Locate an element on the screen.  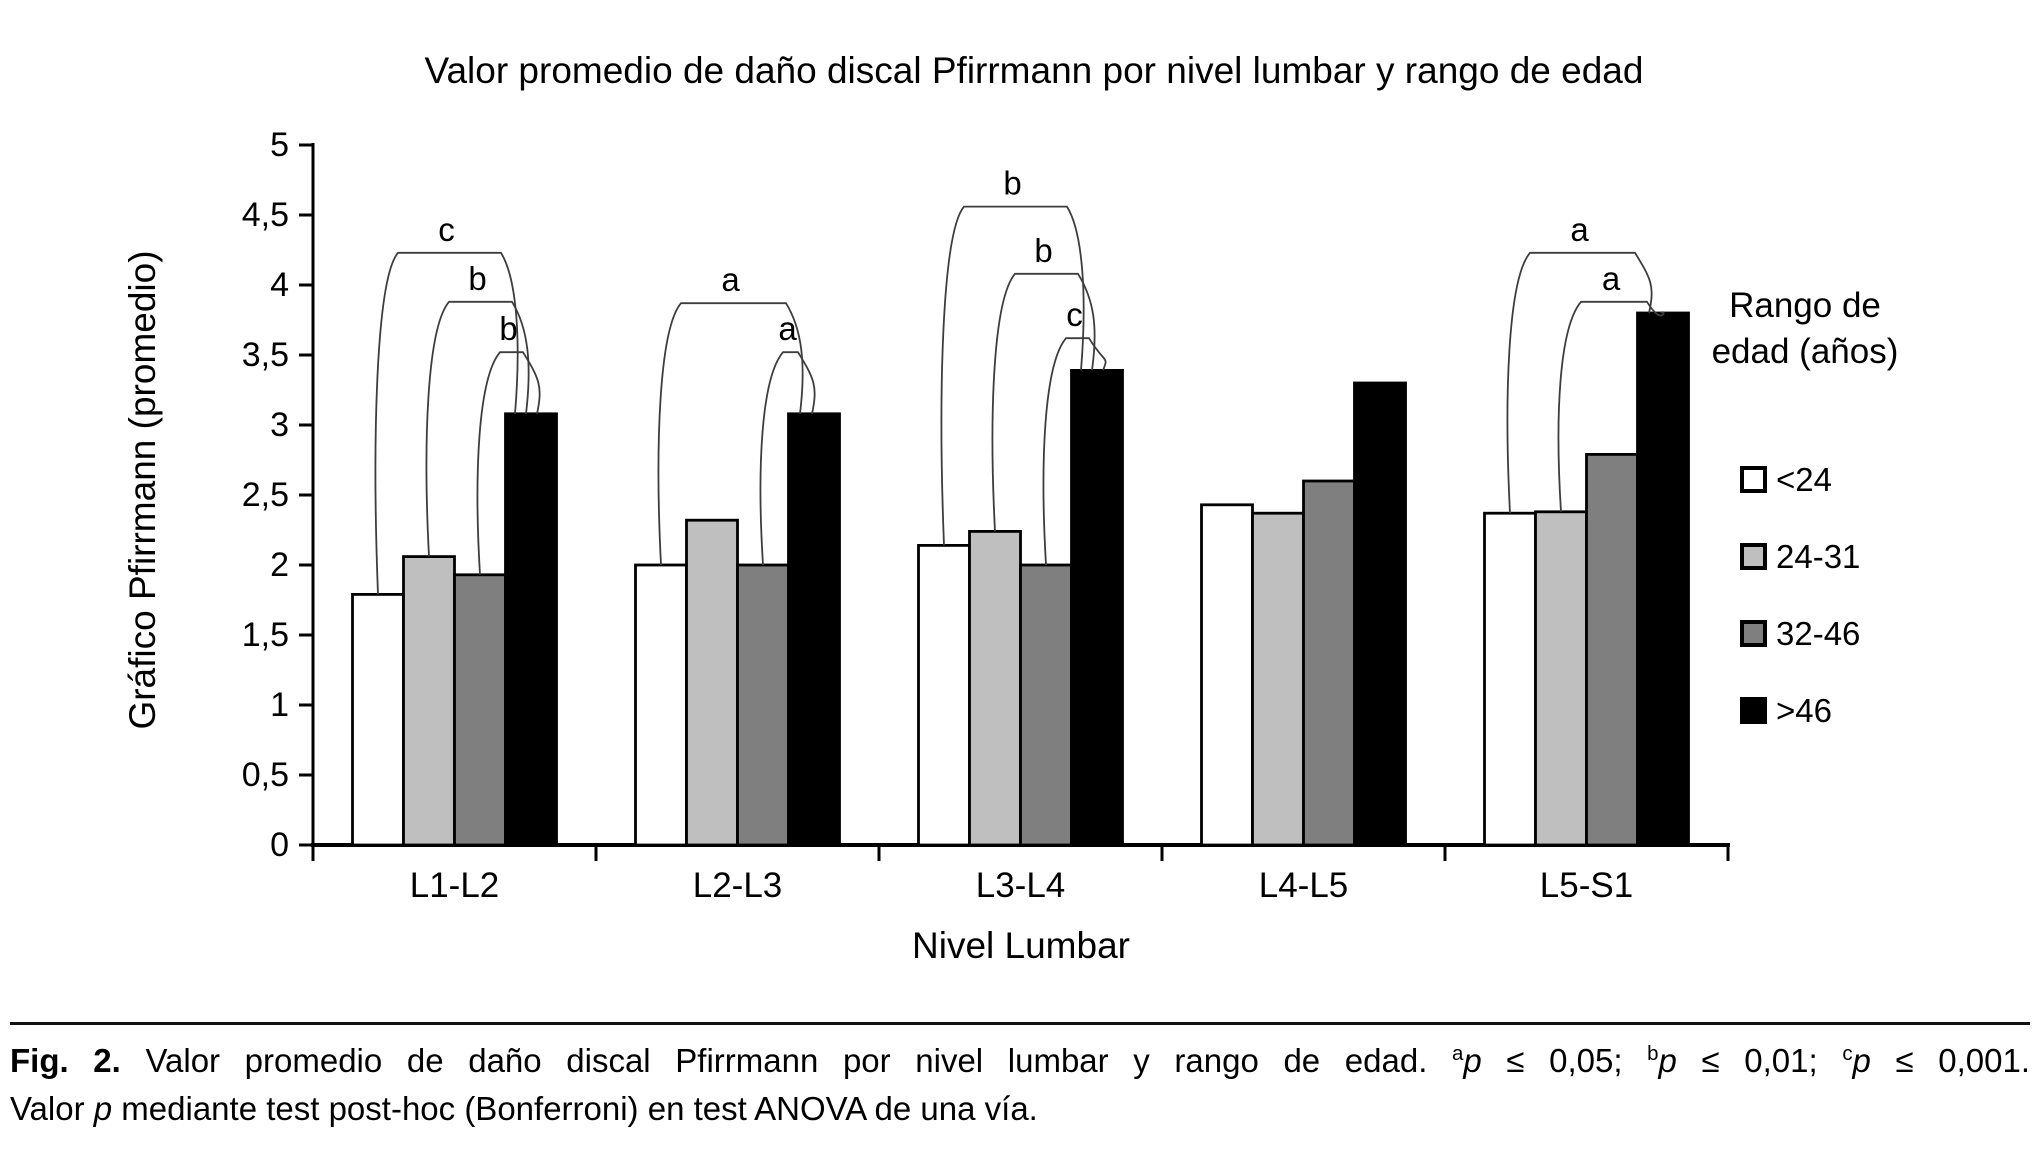
y-tick-label: 1,5 is located at coordinates (265, 635).